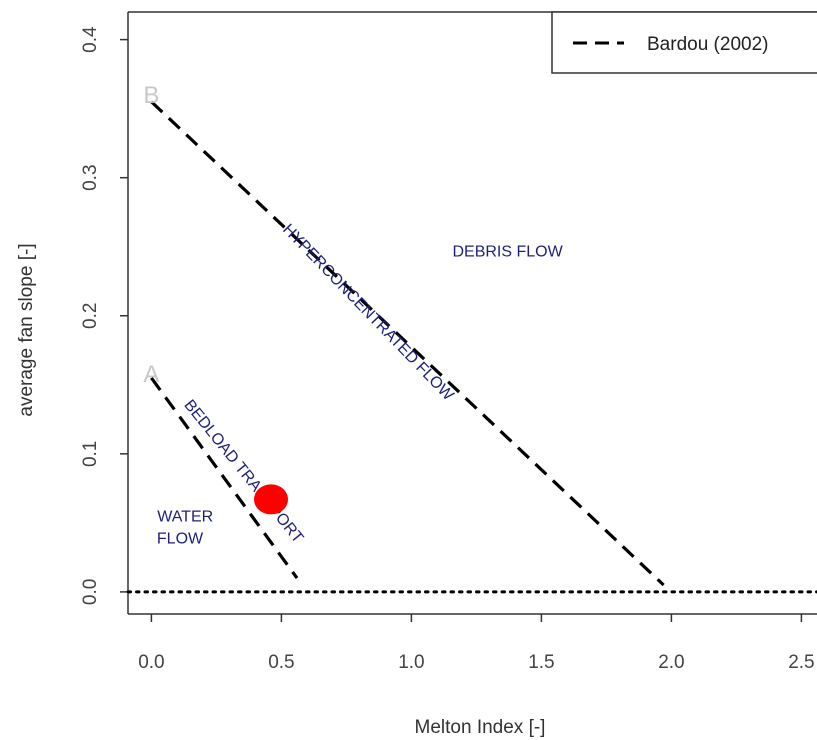  What do you see at coordinates (411, 662) in the screenshot?
I see `x-tick-label: 1.0` at bounding box center [411, 662].